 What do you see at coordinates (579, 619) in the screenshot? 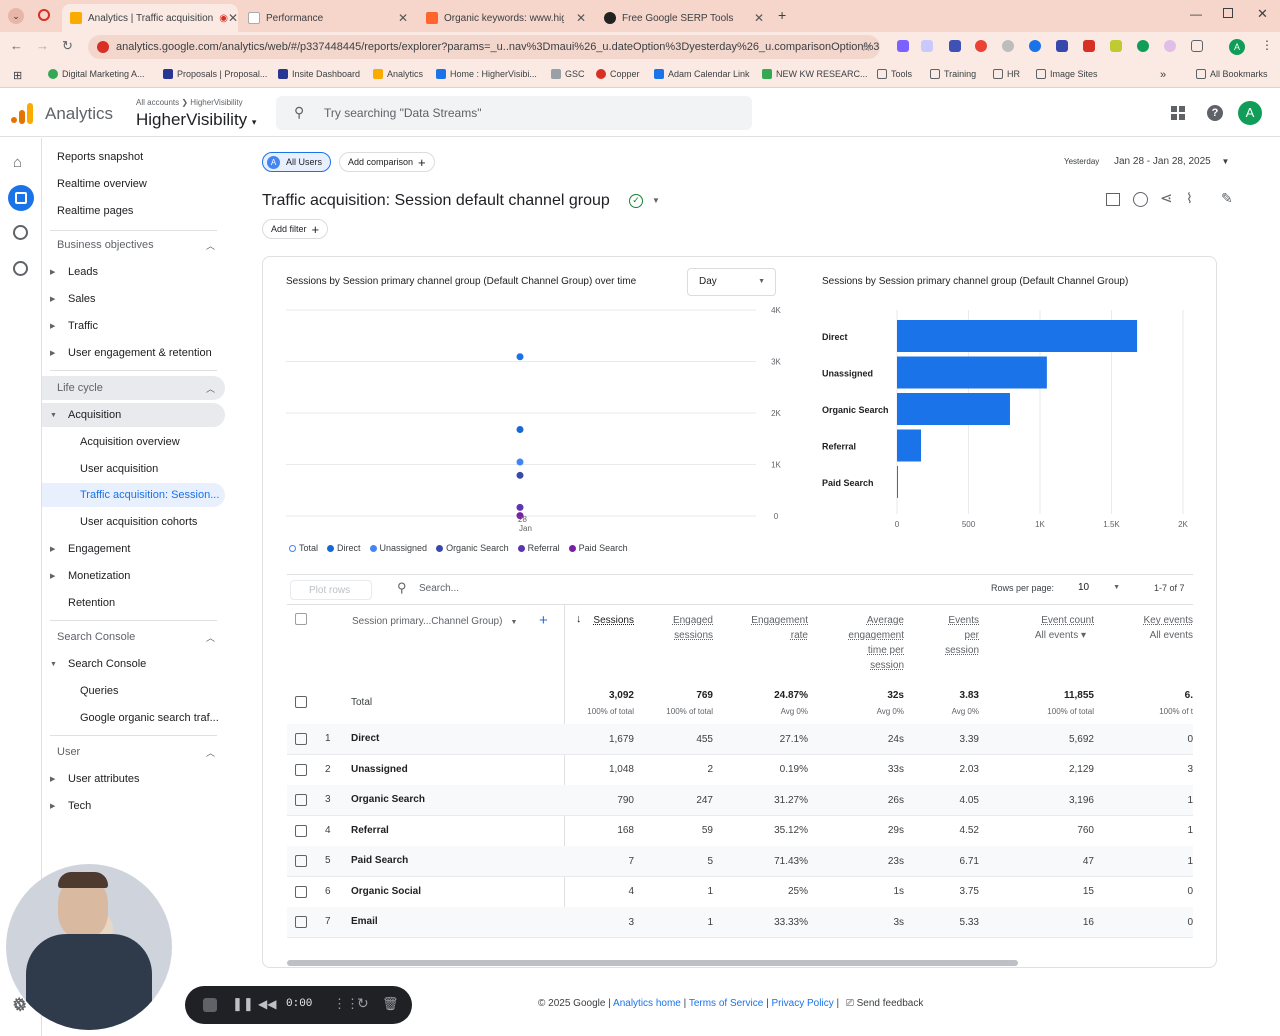
I see `sort-down-arrow-icon: ↓` at bounding box center [579, 619].